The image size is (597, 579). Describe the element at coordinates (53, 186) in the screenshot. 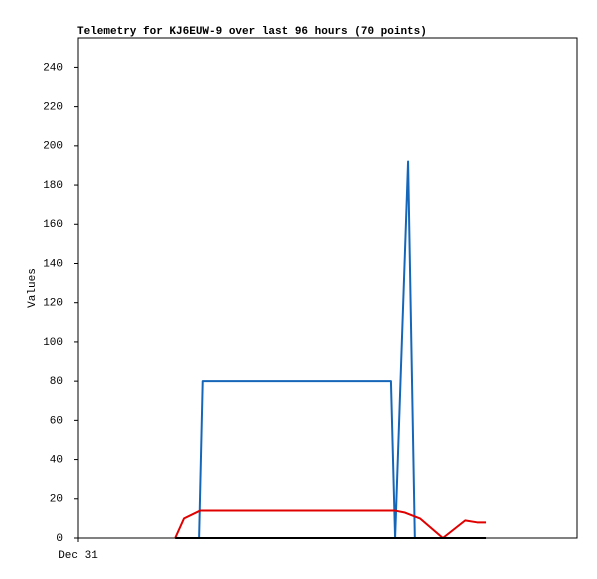

I see `y-tick-label: 180` at that location.